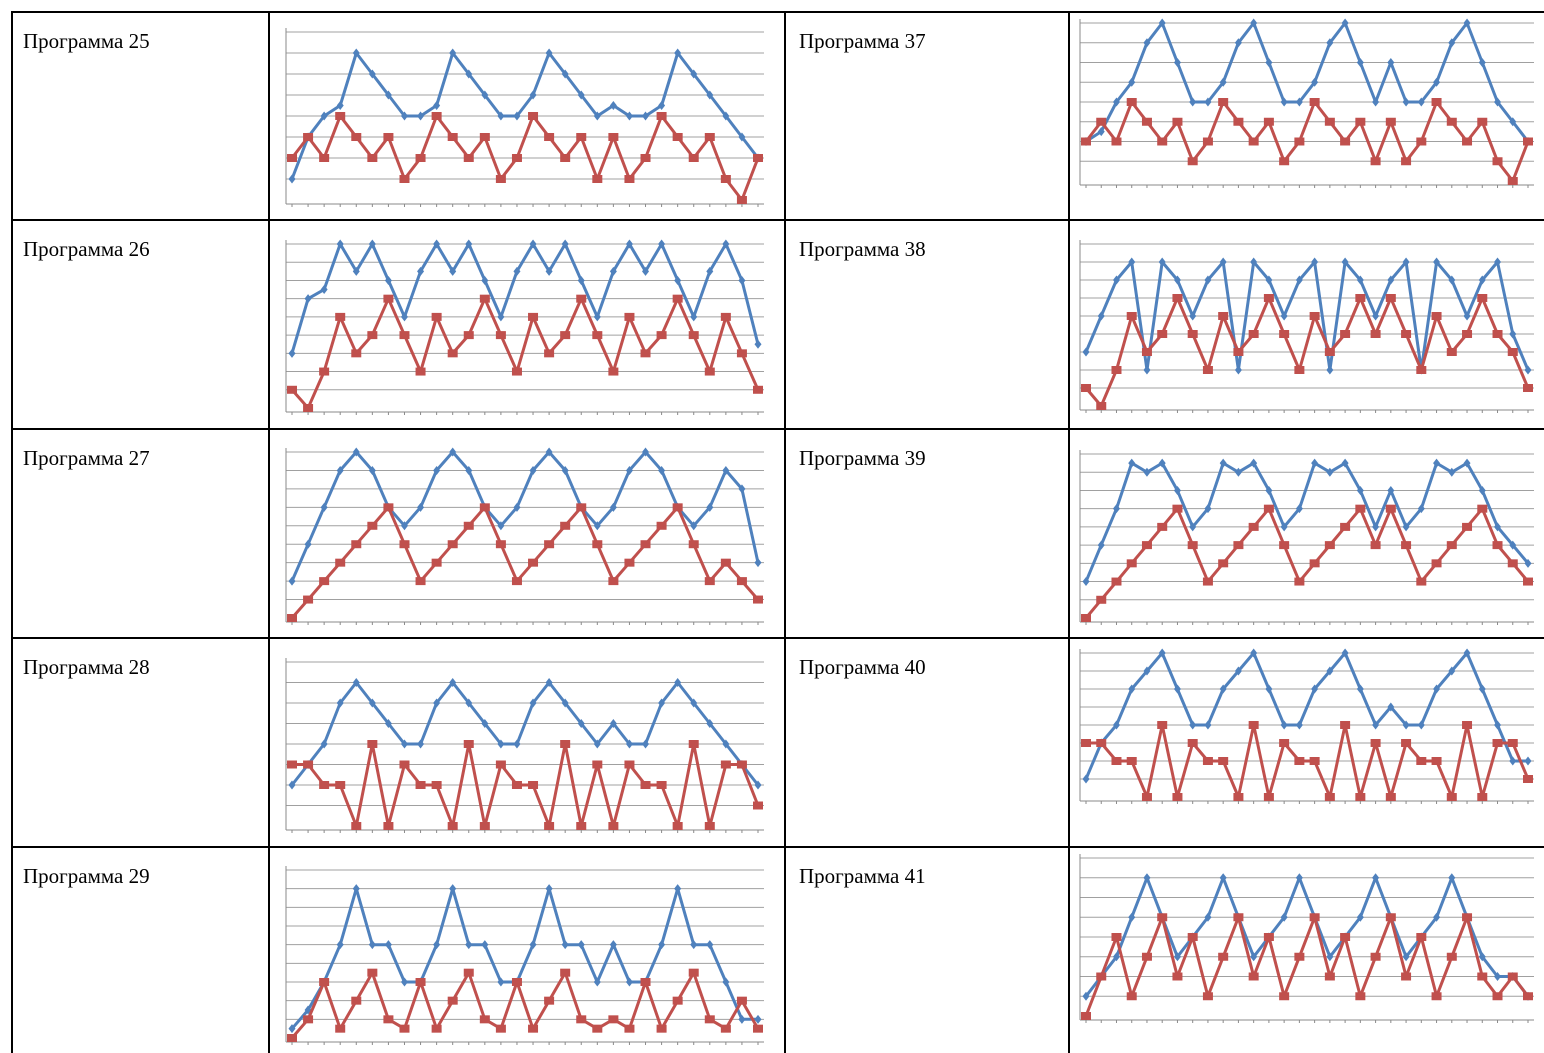 The height and width of the screenshot is (1053, 1544). Describe the element at coordinates (777, 12) in the screenshot. I see `table-border-top` at that location.